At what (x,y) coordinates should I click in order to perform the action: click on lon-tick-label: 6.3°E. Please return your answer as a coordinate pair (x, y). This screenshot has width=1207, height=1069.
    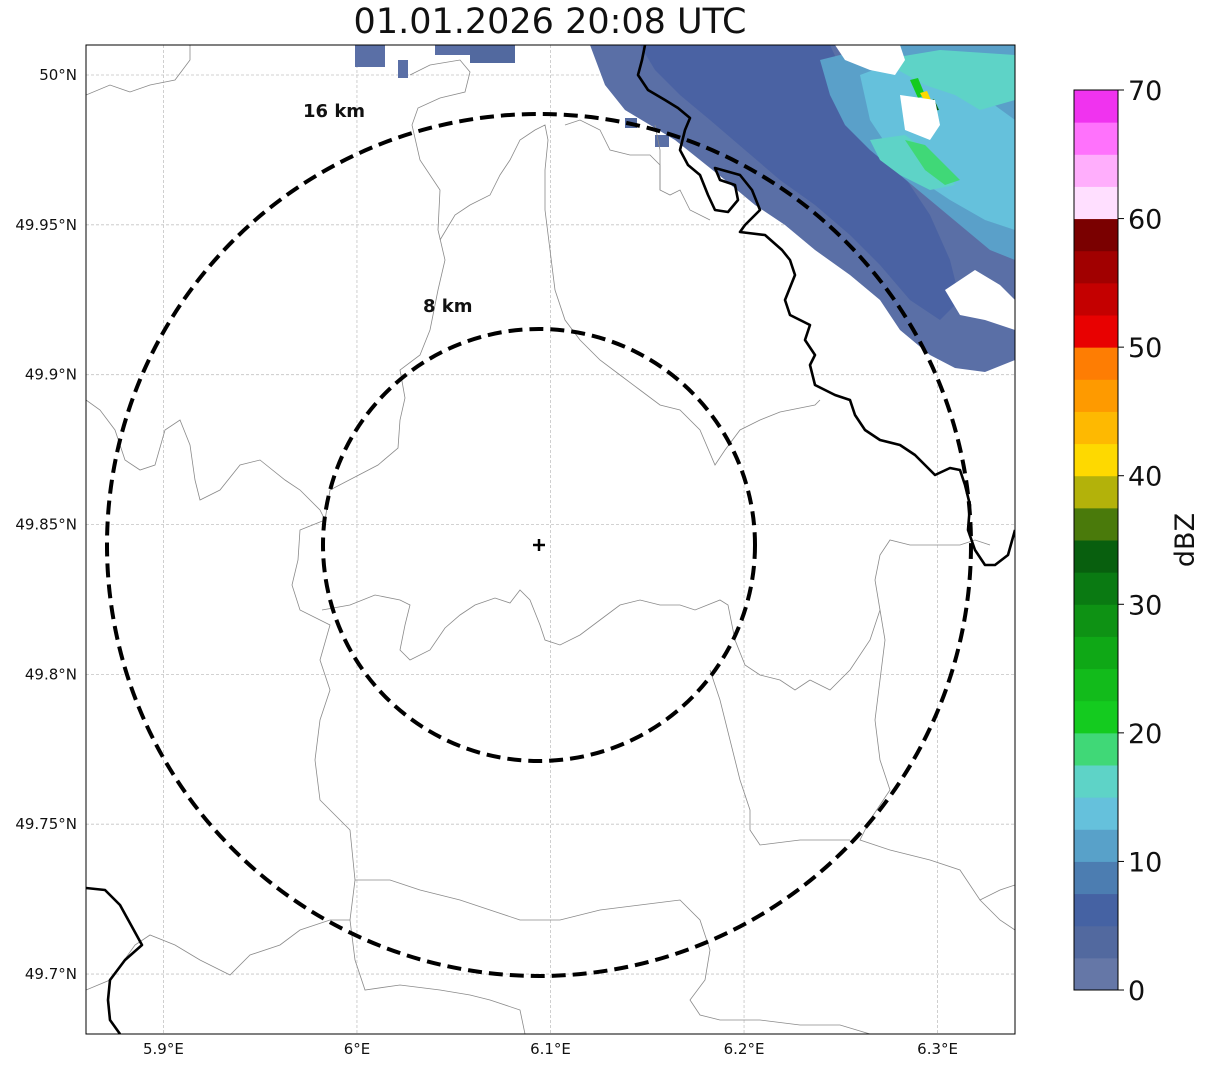
    Looking at the image, I should click on (937, 1049).